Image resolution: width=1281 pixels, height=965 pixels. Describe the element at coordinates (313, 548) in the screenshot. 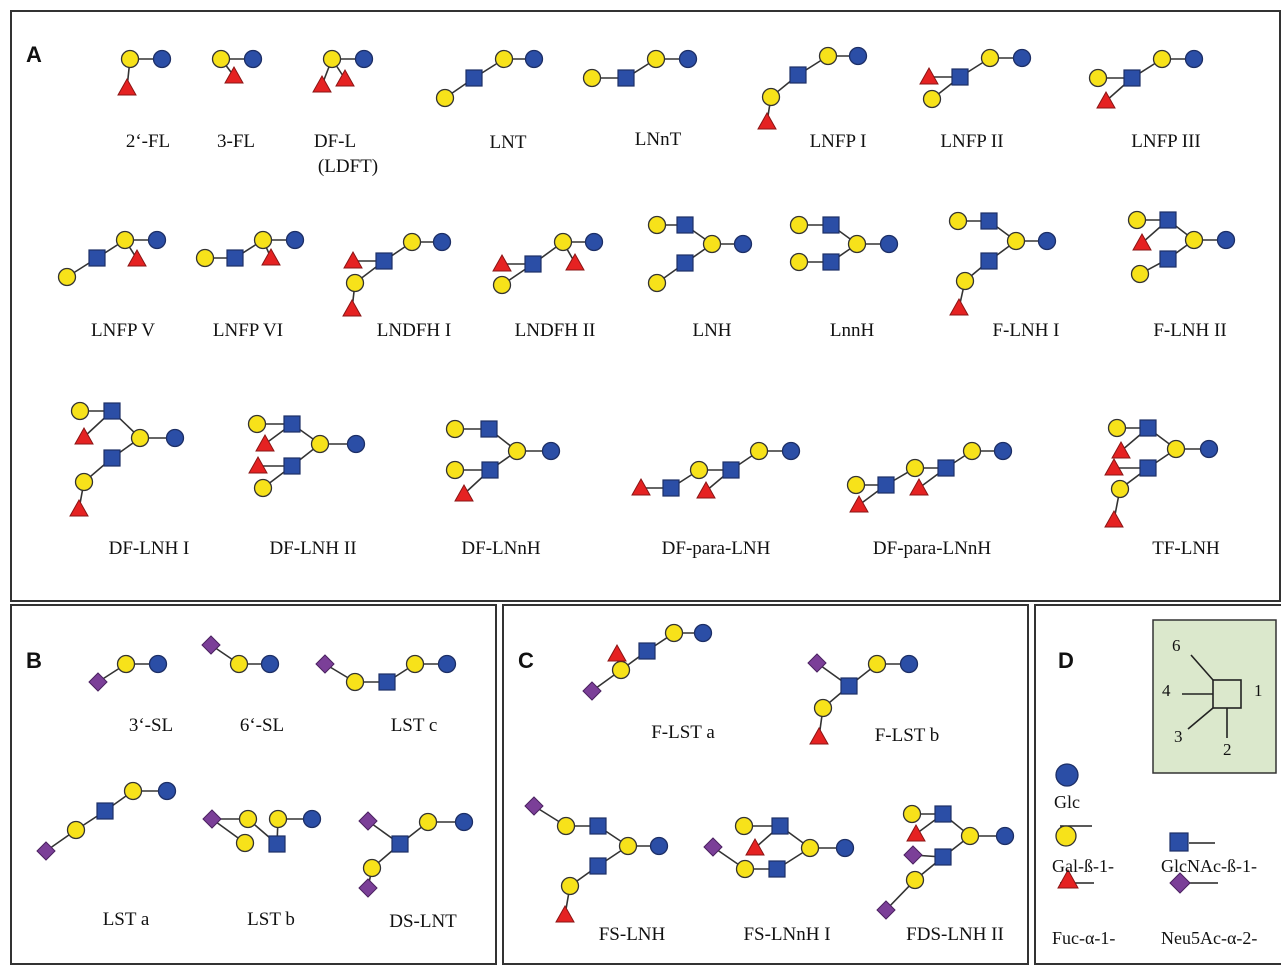

I see `name-dflnh2: DF-LNH II` at that location.